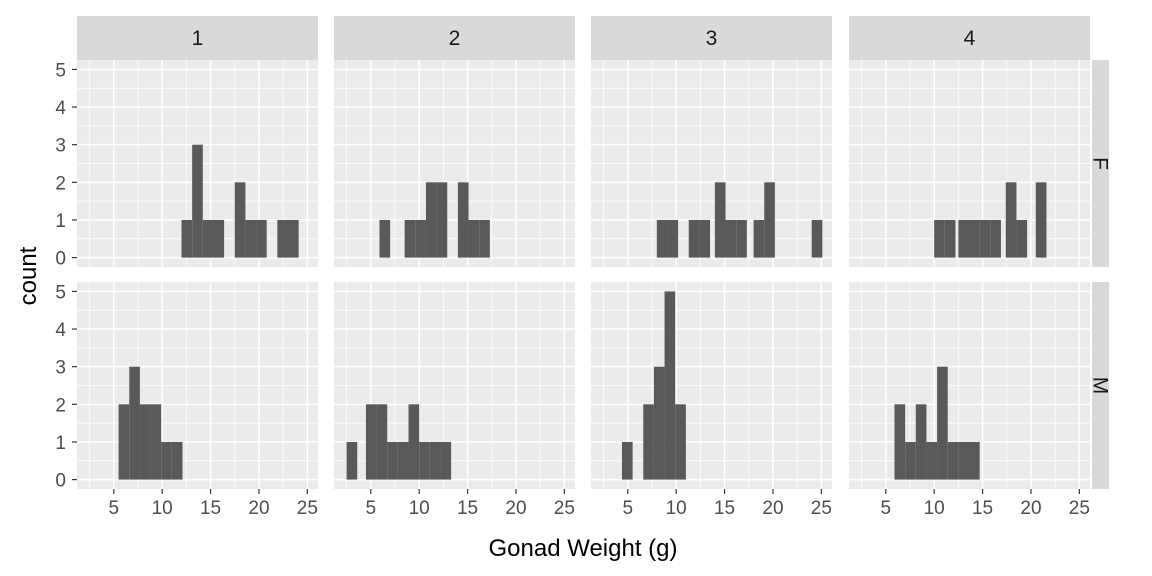  What do you see at coordinates (60, 183) in the screenshot?
I see `y-tick-label: 2` at bounding box center [60, 183].